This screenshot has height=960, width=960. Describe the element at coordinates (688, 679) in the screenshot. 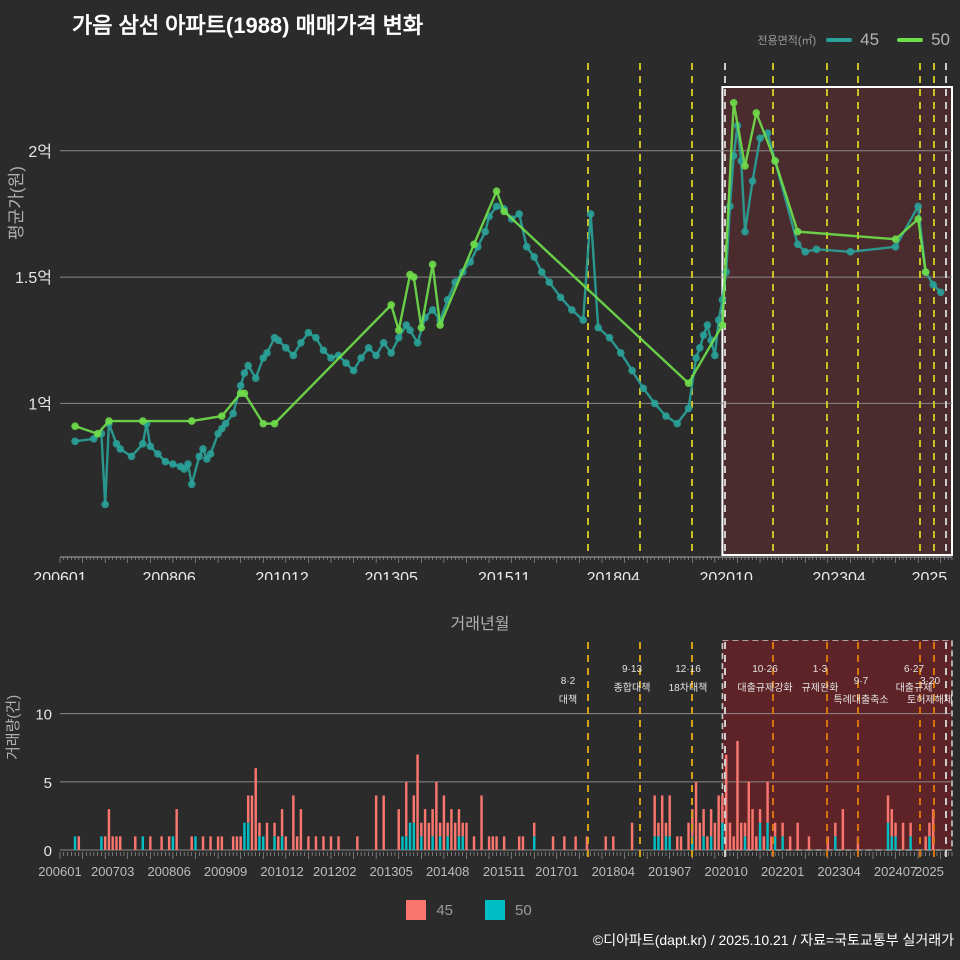

I see `policy-annotation: 12·16 18차대책` at that location.